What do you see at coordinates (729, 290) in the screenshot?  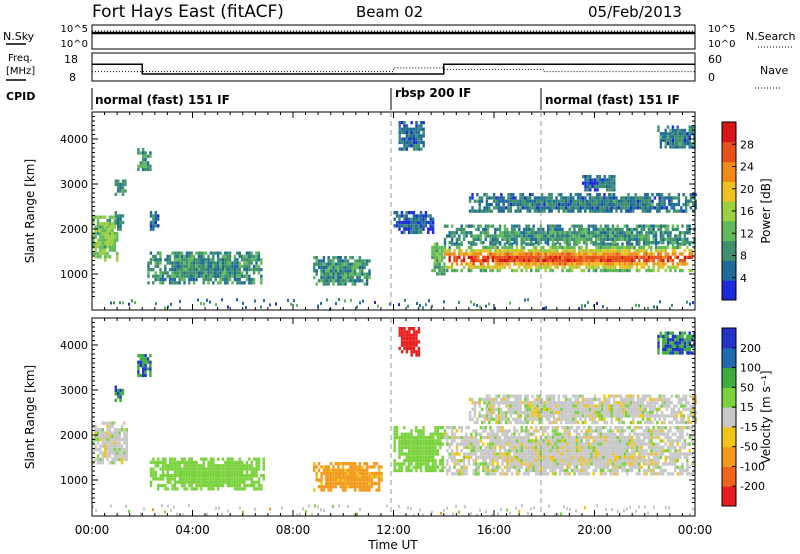 I see `colorbar-swatch` at bounding box center [729, 290].